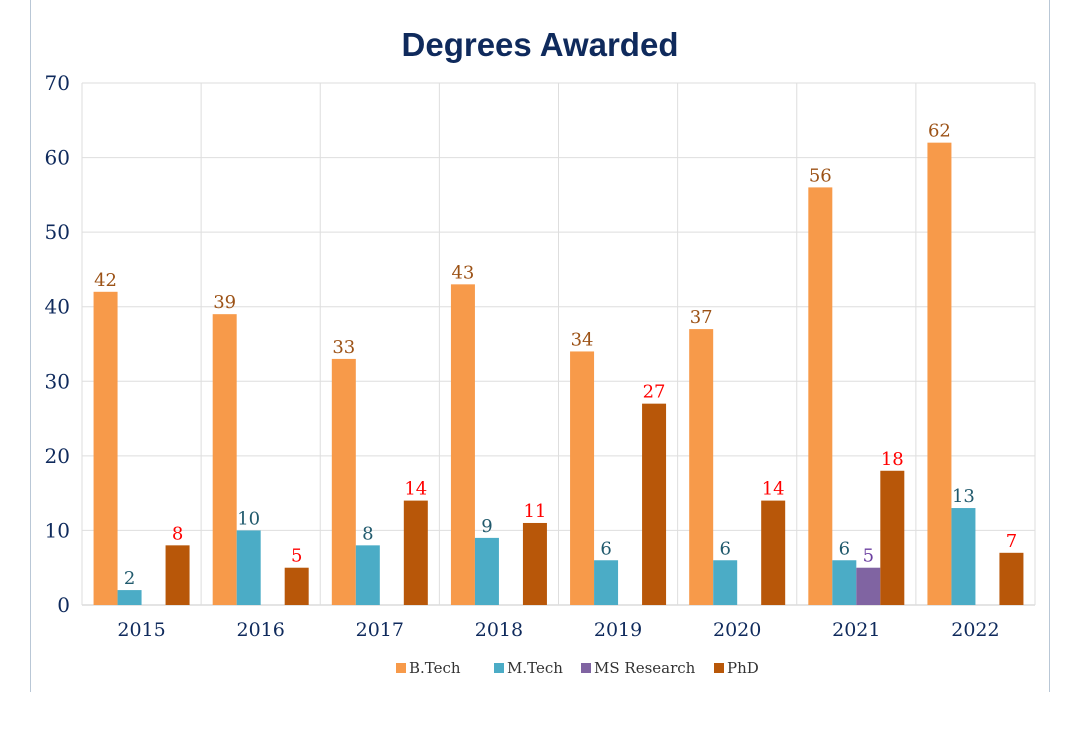 The image size is (1079, 735). Describe the element at coordinates (645, 668) in the screenshot. I see `legend-label: MS Research` at that location.